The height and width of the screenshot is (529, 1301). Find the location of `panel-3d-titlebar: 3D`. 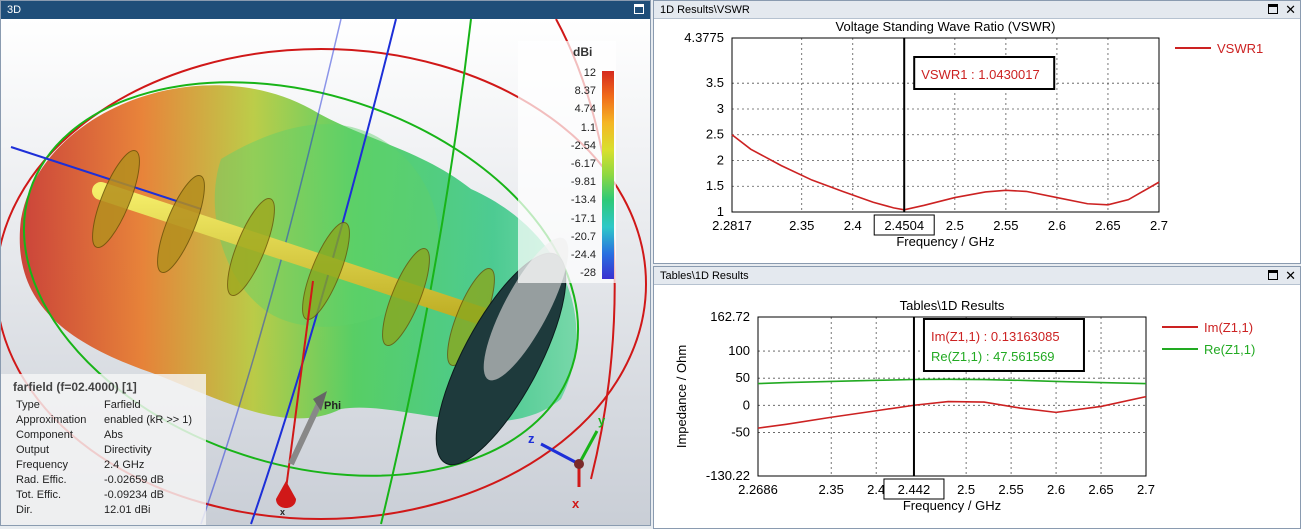

panel-3d-titlebar: 3D is located at coordinates (325, 10).